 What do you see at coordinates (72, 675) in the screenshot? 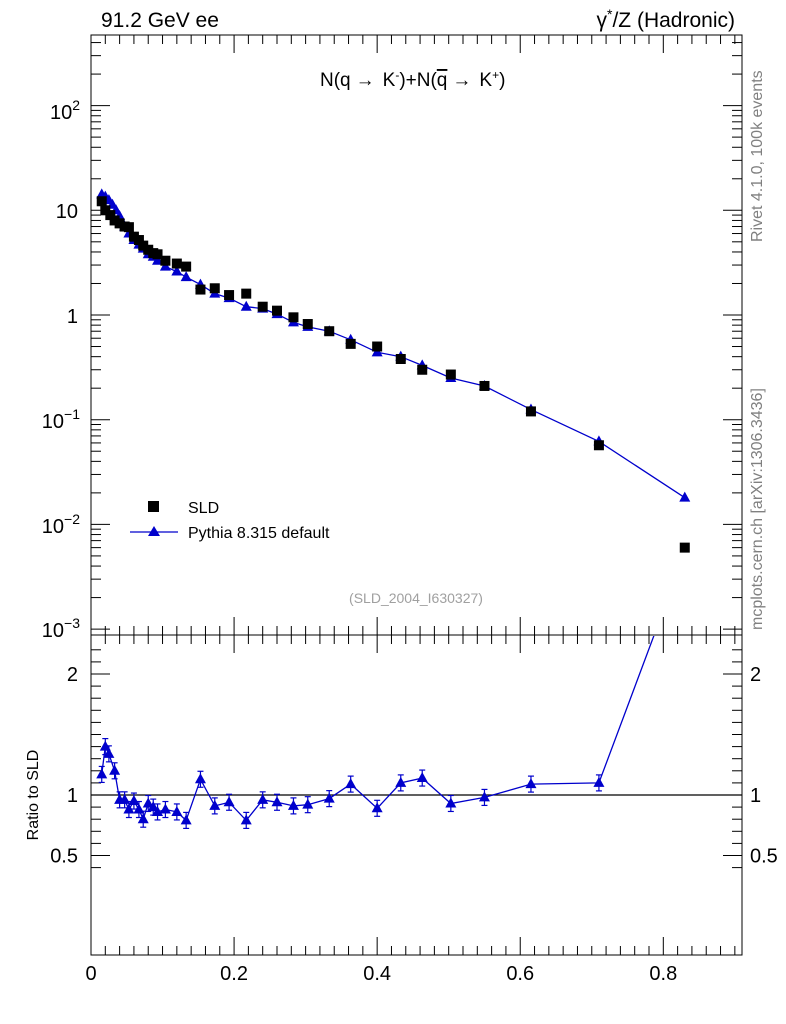
I see `ratio-ytick-label: 2` at bounding box center [72, 675].